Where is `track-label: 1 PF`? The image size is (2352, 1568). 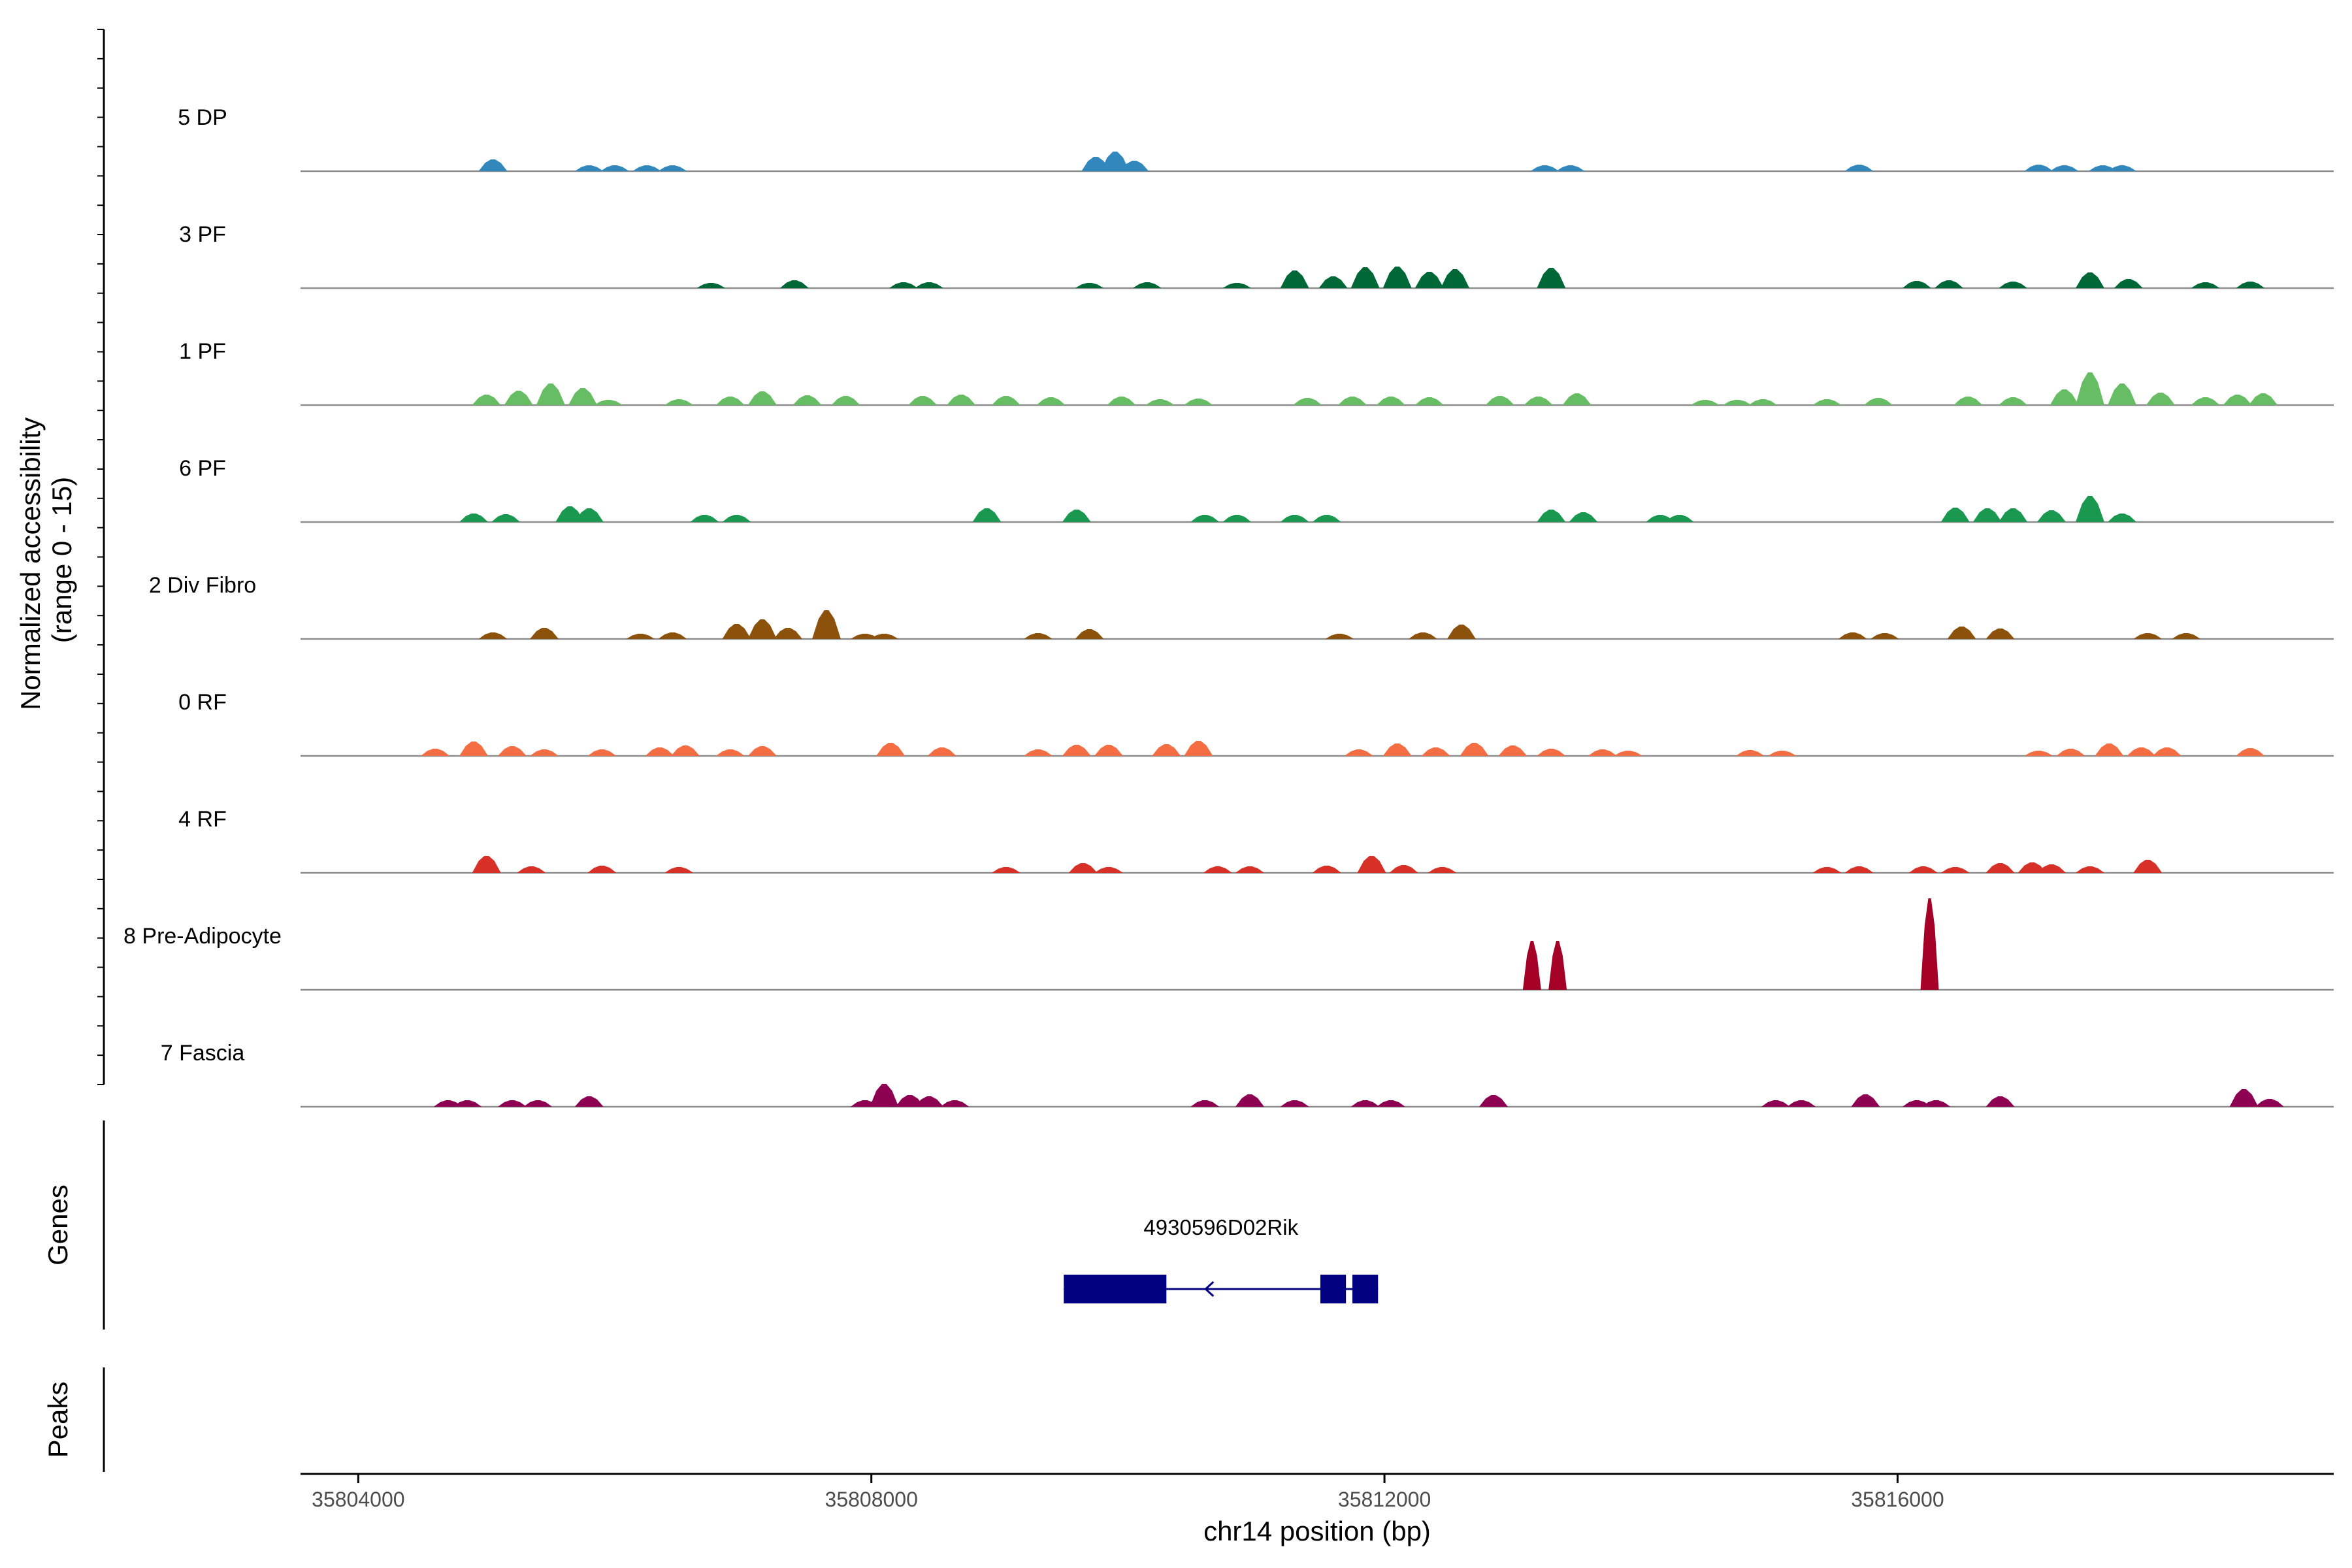 track-label: 1 PF is located at coordinates (202, 351).